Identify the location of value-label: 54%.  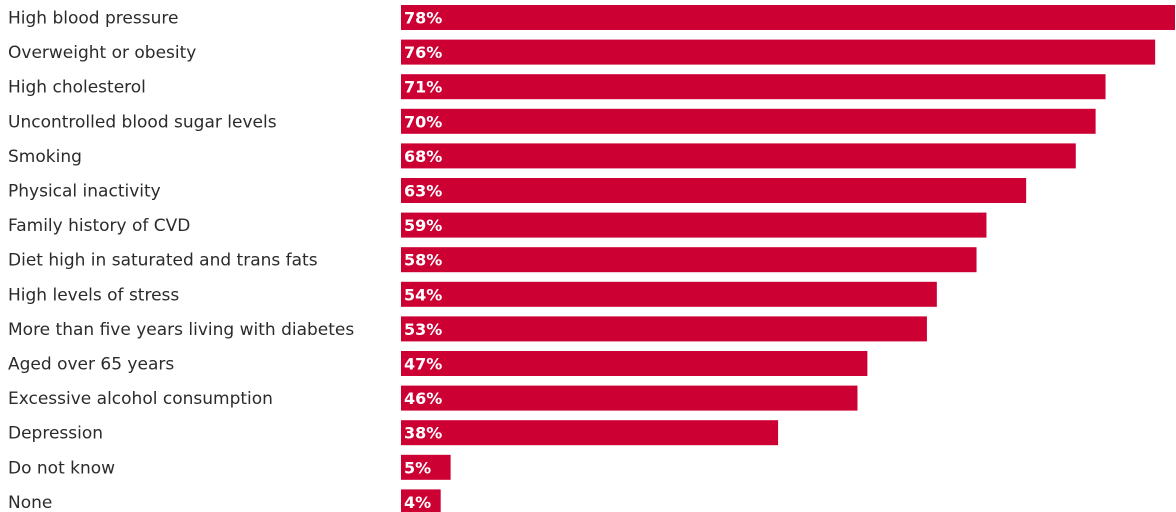
(423, 294).